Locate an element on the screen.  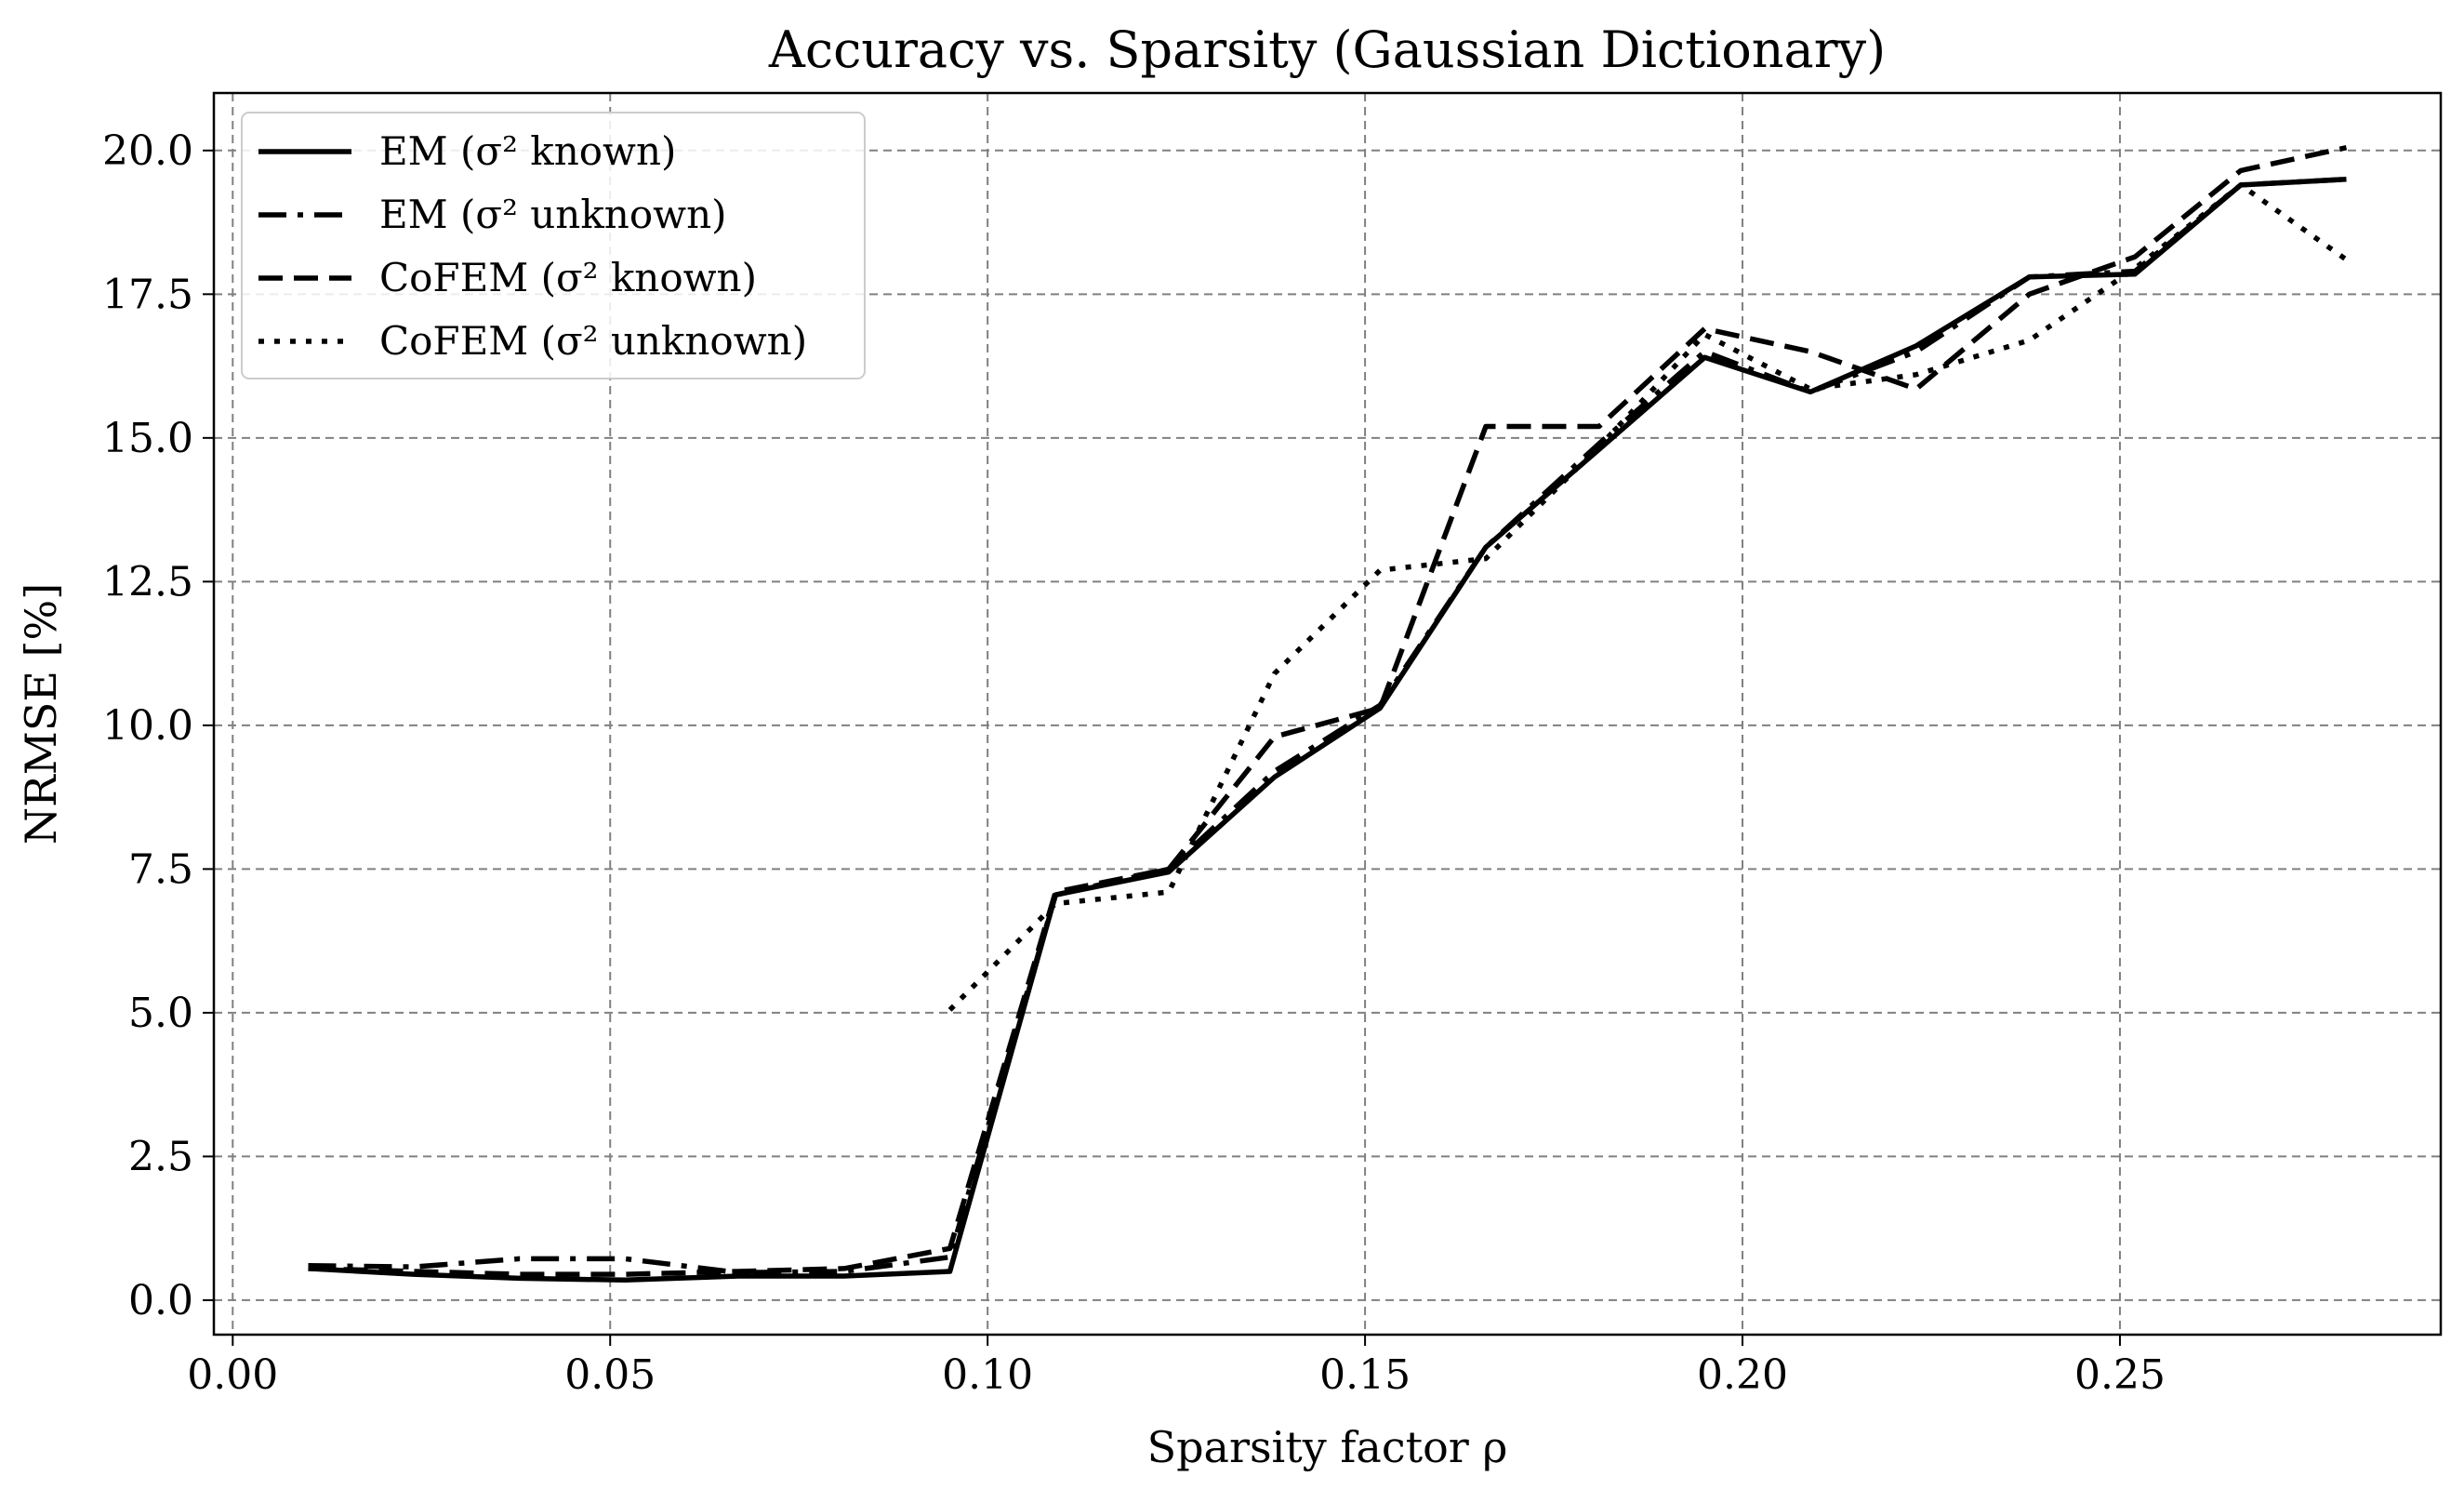
x-tick-label: 0.15 is located at coordinates (1365, 1375).